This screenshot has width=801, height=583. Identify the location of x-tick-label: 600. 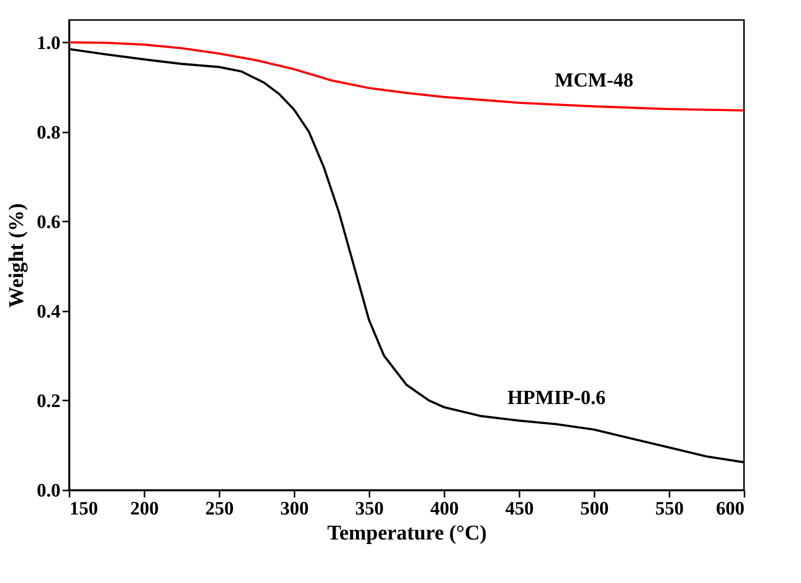
(730, 509).